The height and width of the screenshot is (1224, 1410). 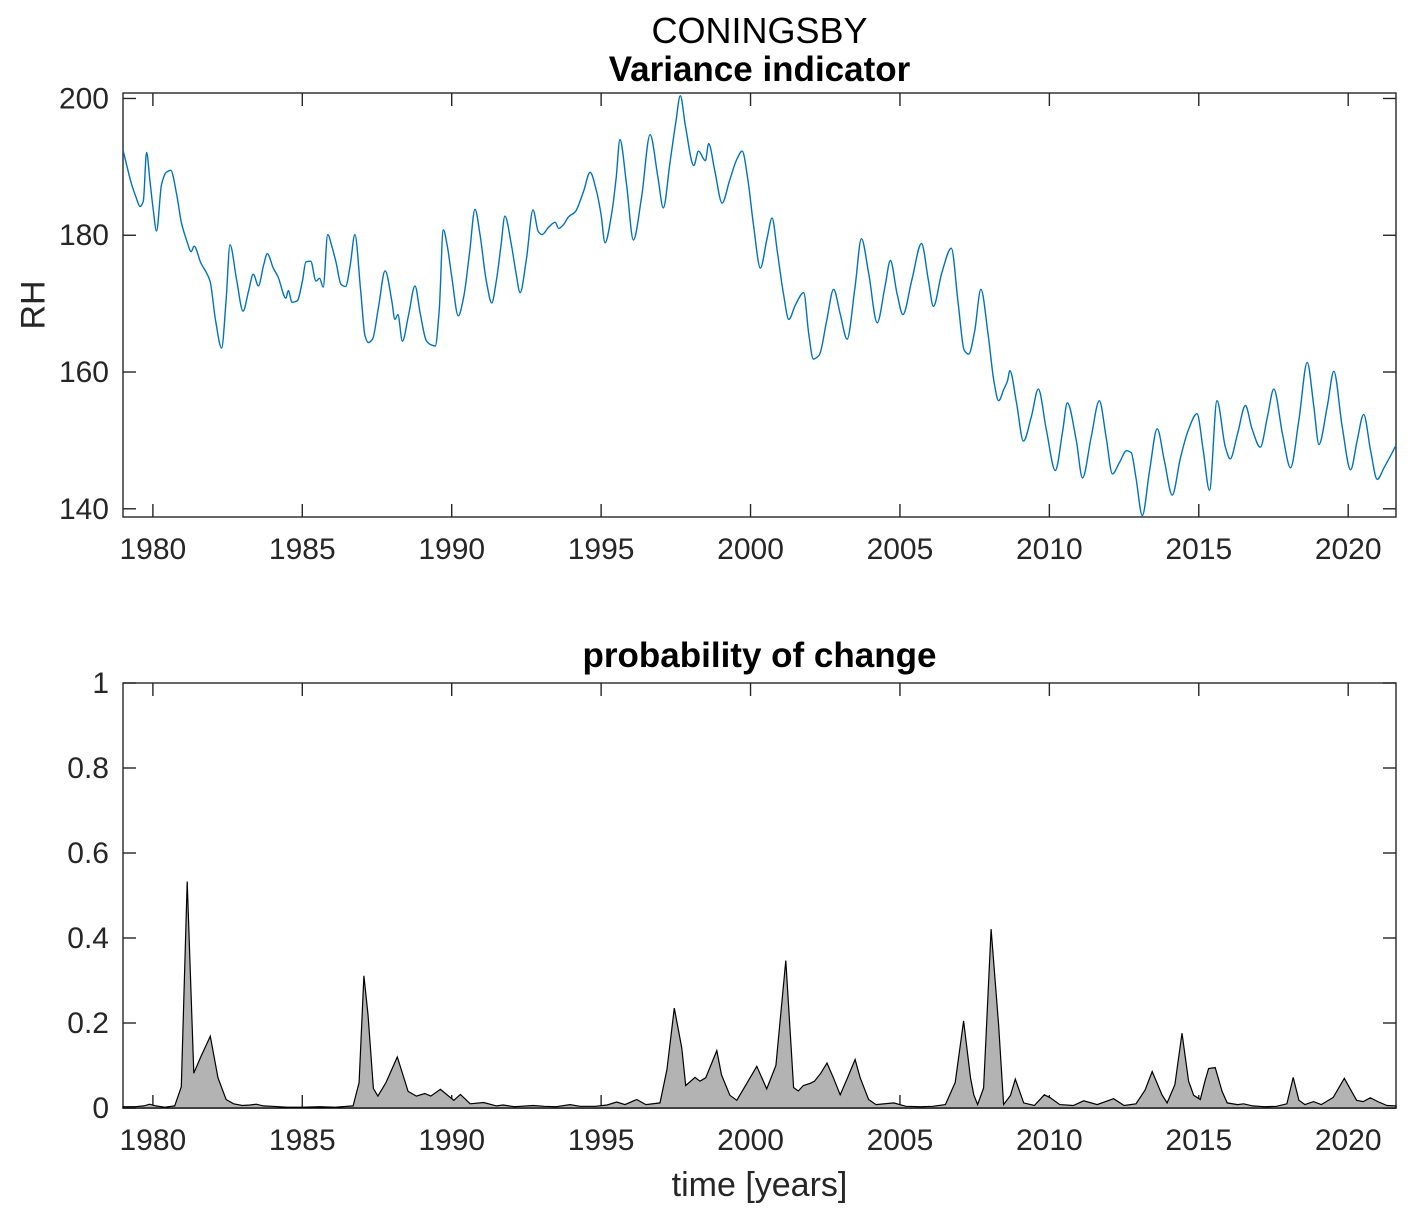 What do you see at coordinates (759, 1185) in the screenshot?
I see `bottom-x-axis-label: time [years]` at bounding box center [759, 1185].